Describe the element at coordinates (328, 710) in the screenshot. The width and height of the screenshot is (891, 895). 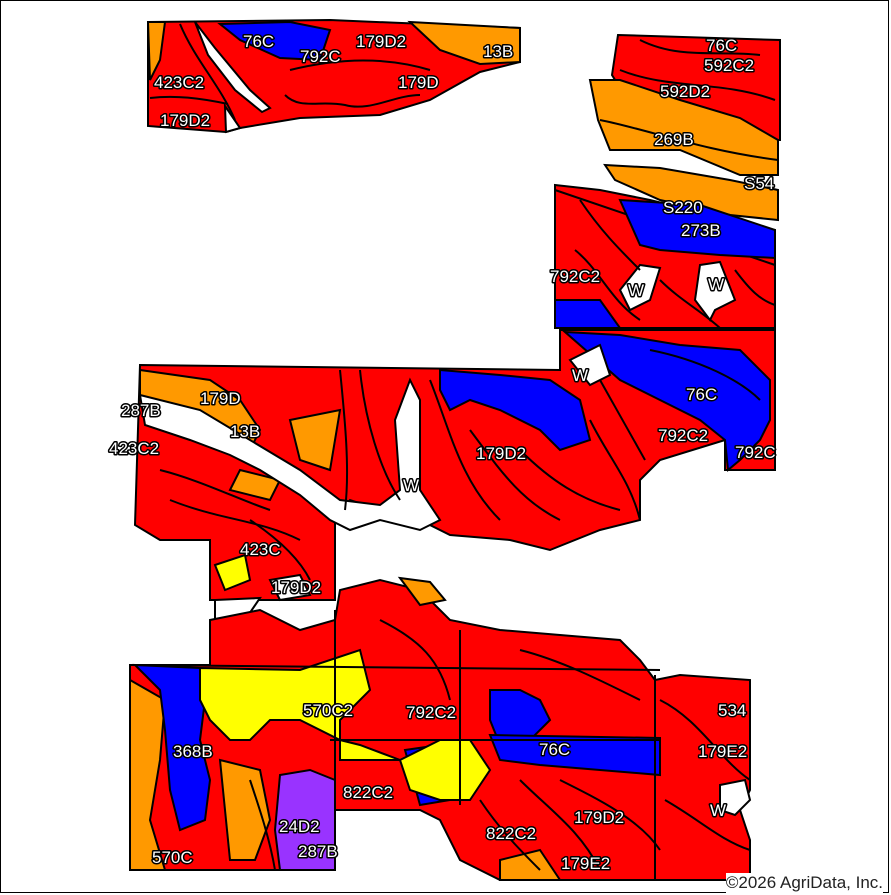
I see `map-label: 570C2` at that location.